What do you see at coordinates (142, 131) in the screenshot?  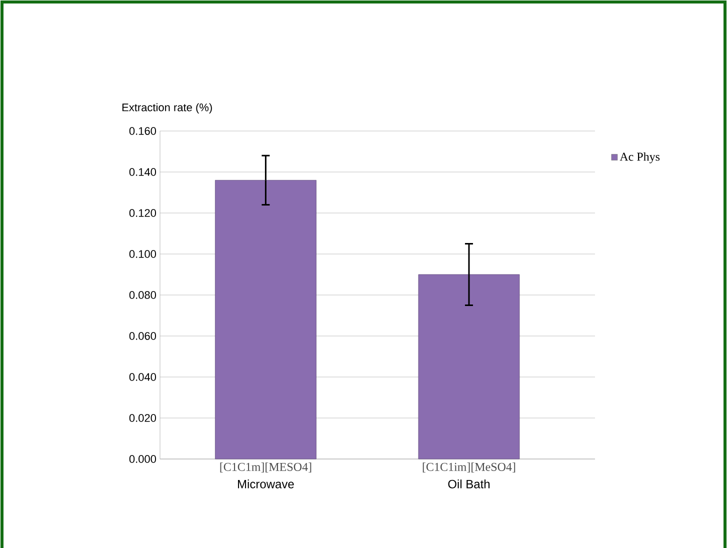 I see `y-tick-label: 0.160` at bounding box center [142, 131].